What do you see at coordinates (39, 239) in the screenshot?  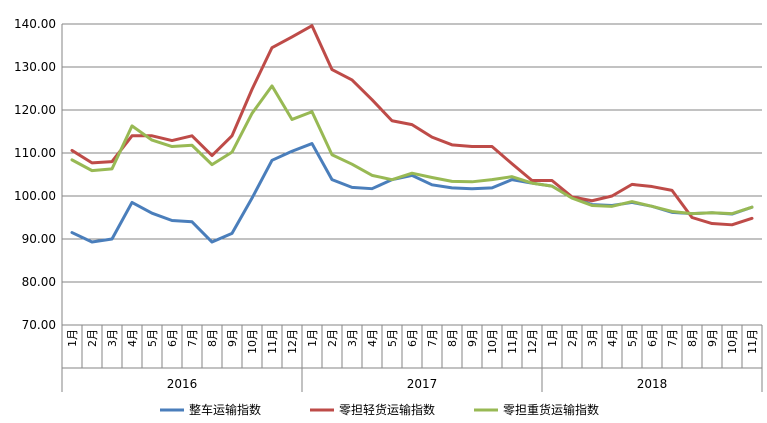 I see `y-tick-label: 90.00` at bounding box center [39, 239].